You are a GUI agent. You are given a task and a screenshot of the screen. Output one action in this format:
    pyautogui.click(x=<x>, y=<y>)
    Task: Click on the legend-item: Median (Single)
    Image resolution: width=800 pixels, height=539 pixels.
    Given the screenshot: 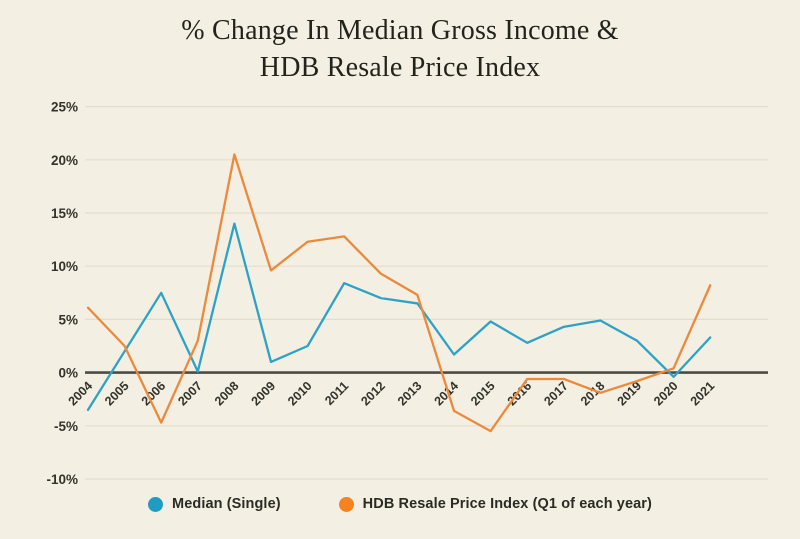 What is the action you would take?
    pyautogui.click(x=214, y=504)
    